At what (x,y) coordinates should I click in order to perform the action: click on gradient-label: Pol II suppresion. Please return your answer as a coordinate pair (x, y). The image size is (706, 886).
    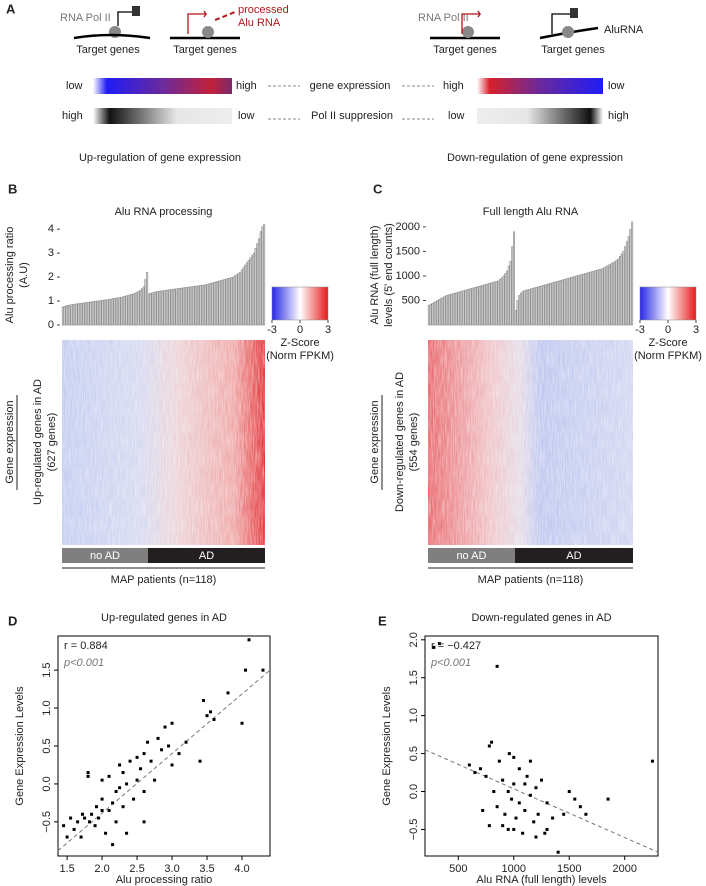
    Looking at the image, I should click on (352, 116).